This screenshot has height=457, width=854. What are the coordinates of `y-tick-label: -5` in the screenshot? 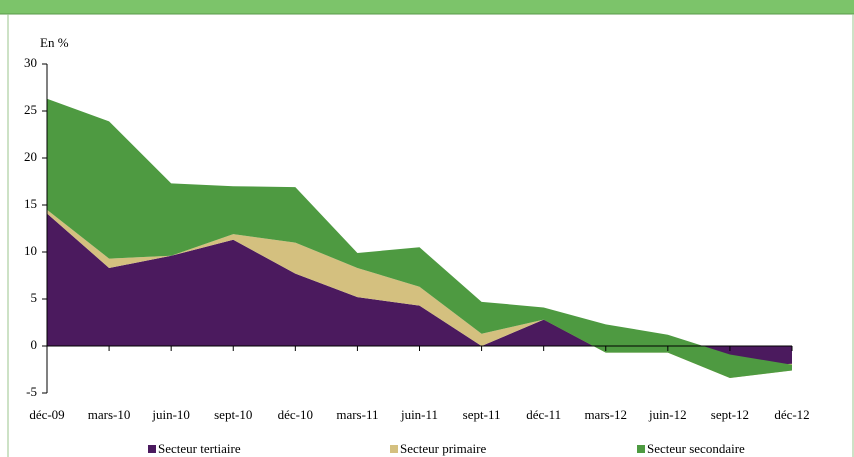 It's located at (31, 391).